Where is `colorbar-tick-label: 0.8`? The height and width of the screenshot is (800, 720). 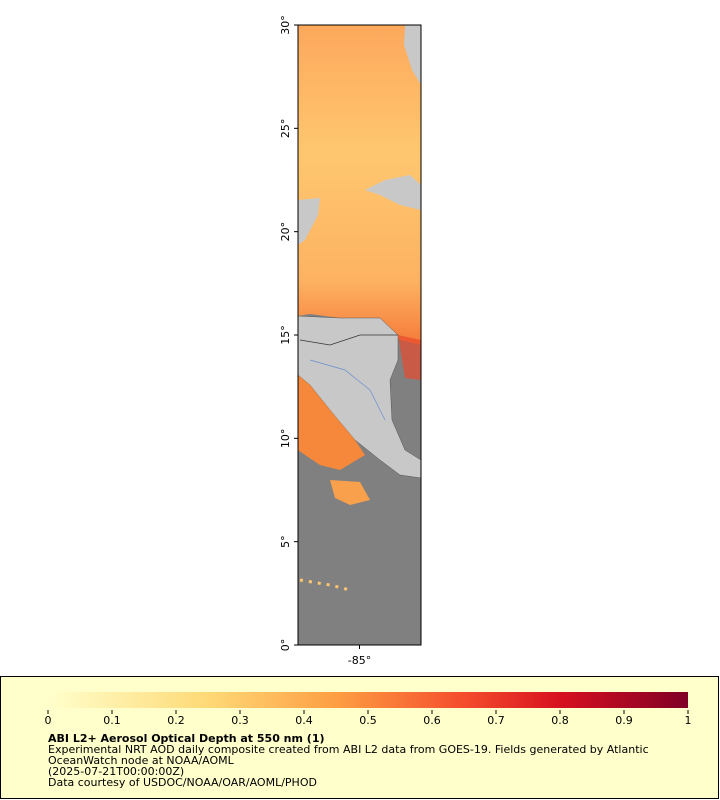
colorbar-tick-label: 0.8 is located at coordinates (560, 720).